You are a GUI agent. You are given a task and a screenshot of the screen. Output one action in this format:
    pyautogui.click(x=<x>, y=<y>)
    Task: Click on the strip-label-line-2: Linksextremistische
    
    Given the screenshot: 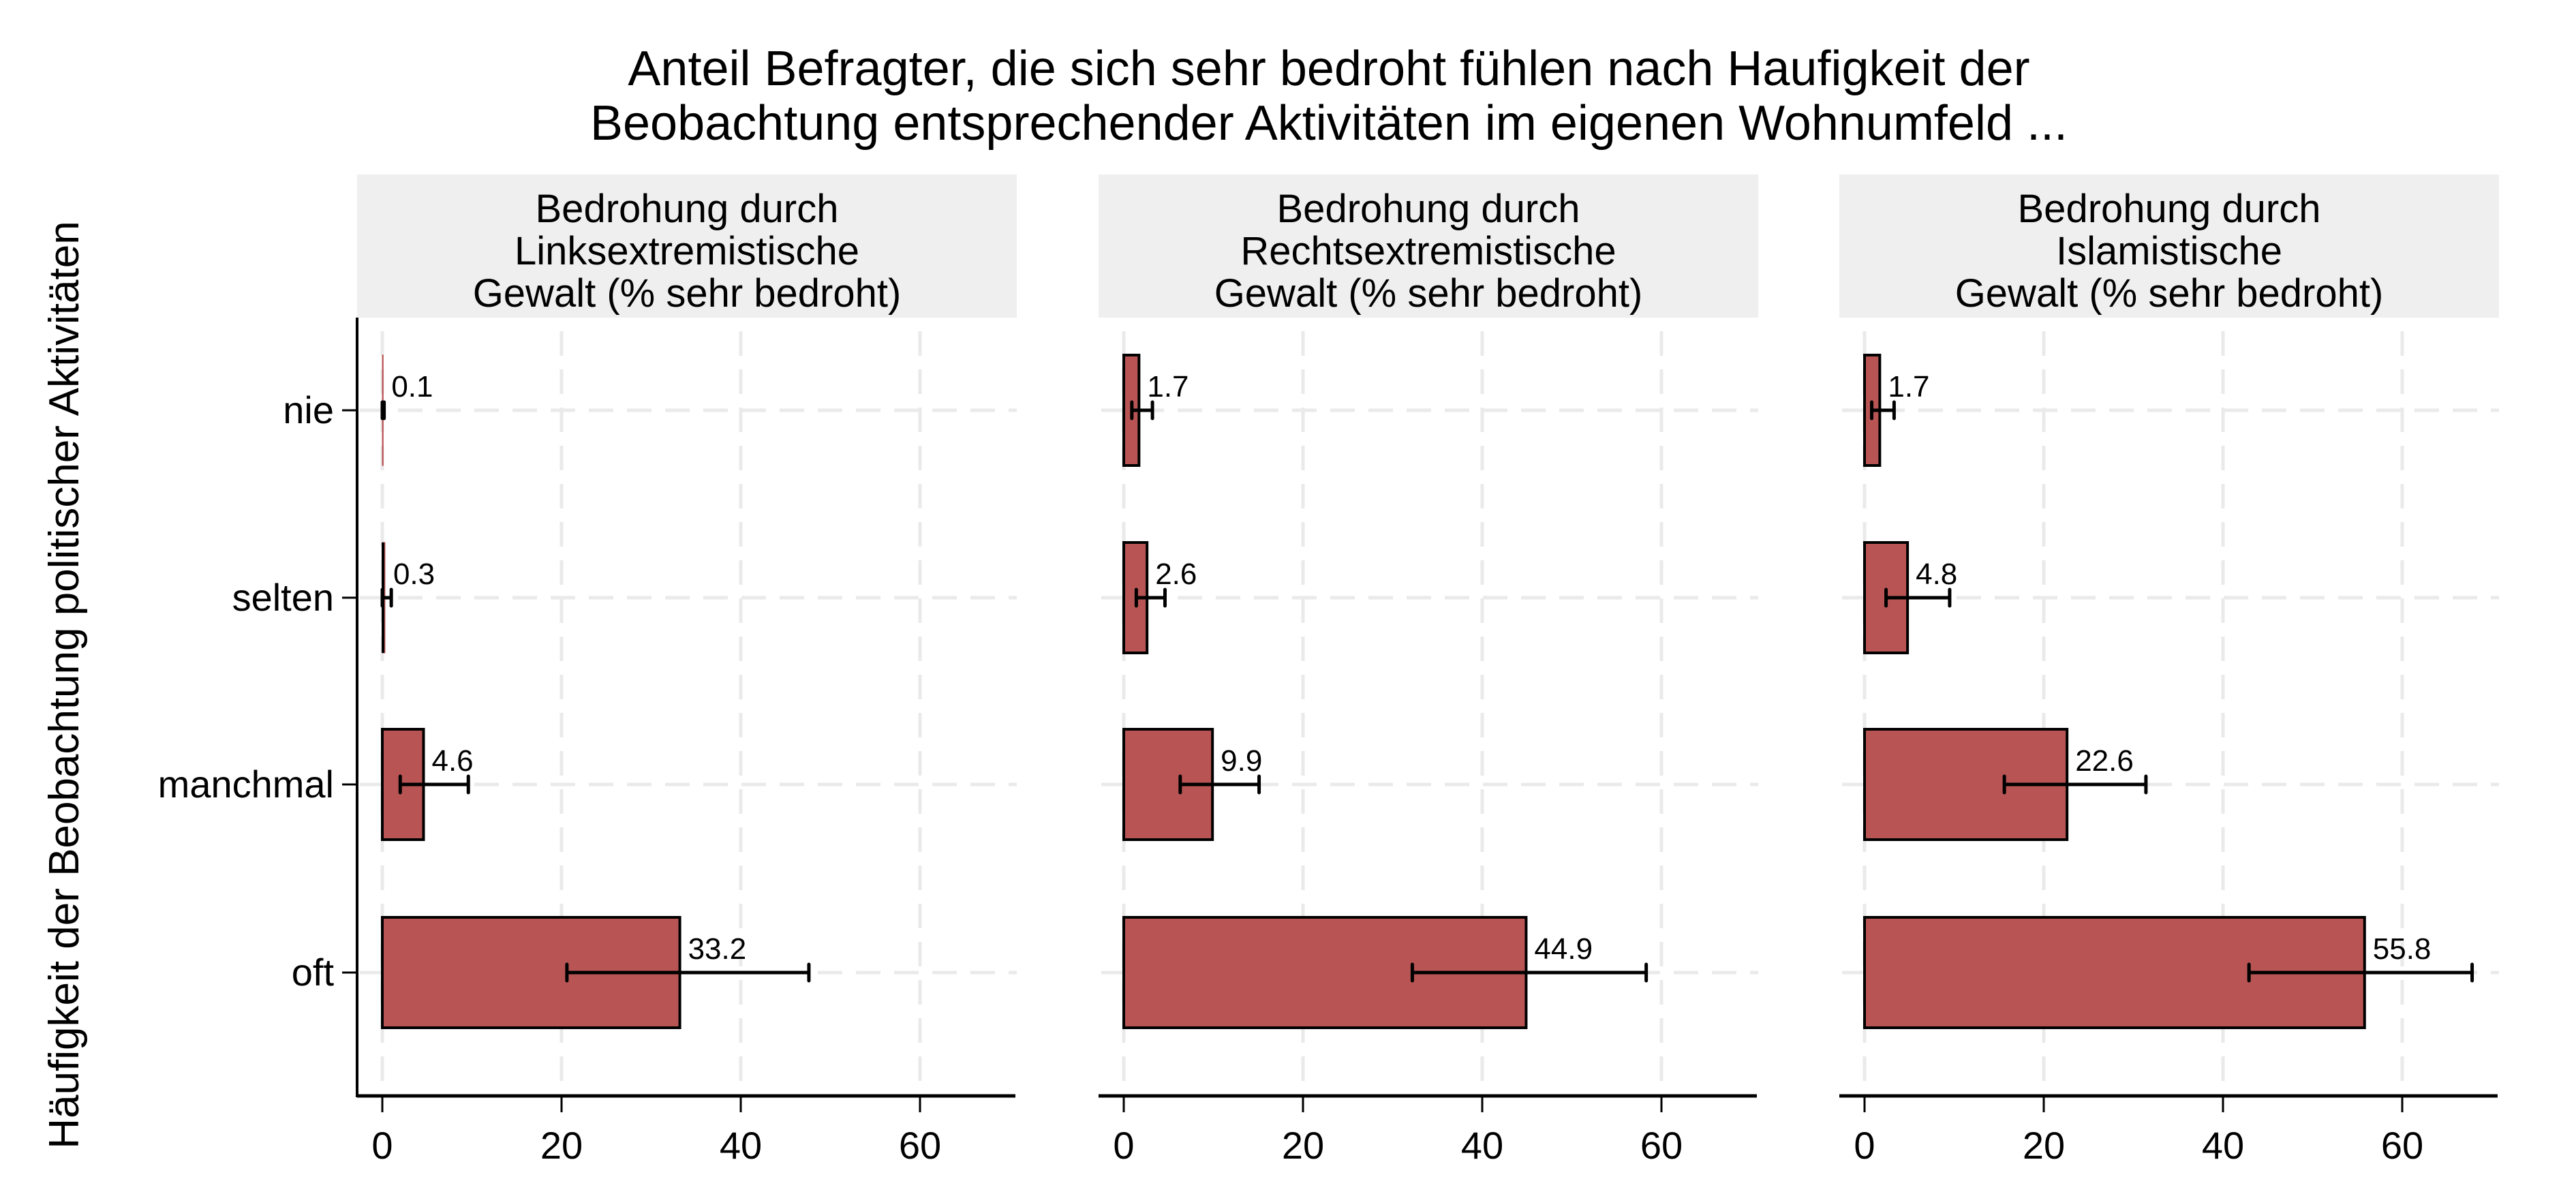 What is the action you would take?
    pyautogui.click(x=687, y=251)
    